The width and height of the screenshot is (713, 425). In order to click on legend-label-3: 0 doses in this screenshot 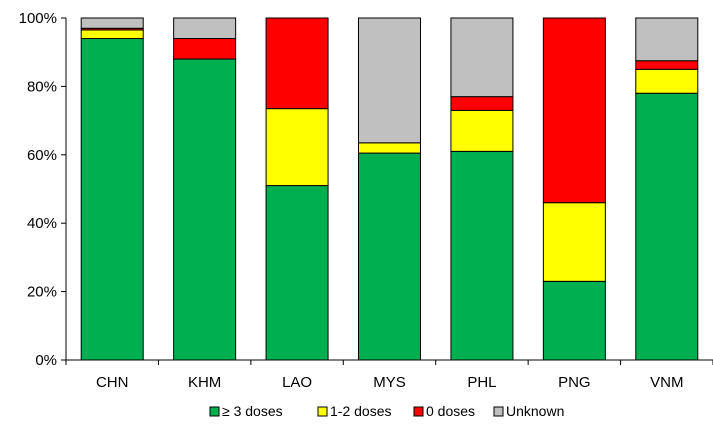, I will do `click(450, 411)`.